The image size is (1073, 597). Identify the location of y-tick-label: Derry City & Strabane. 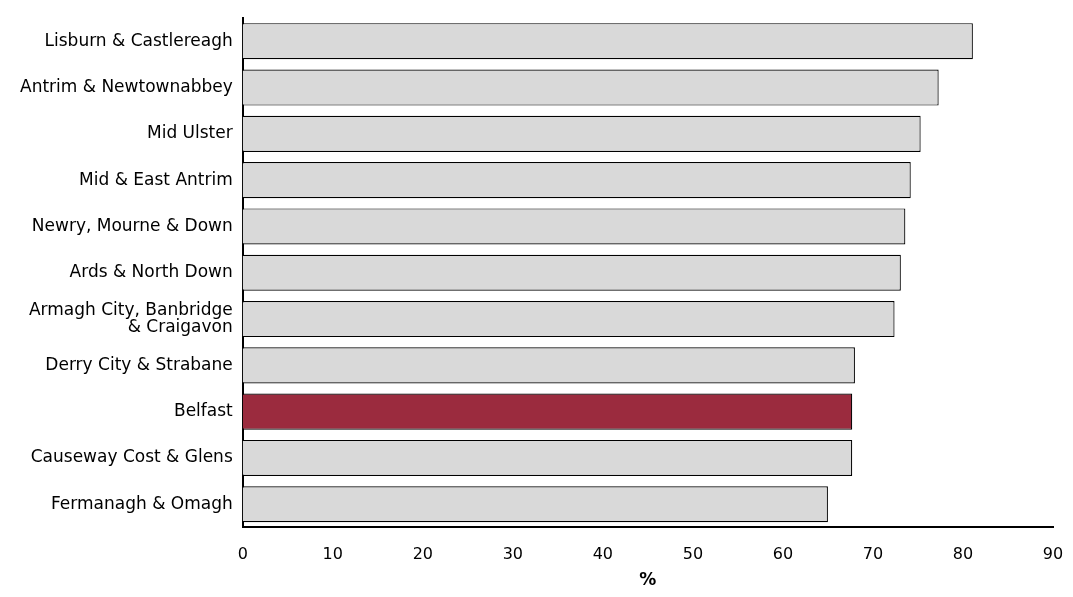
(139, 363).